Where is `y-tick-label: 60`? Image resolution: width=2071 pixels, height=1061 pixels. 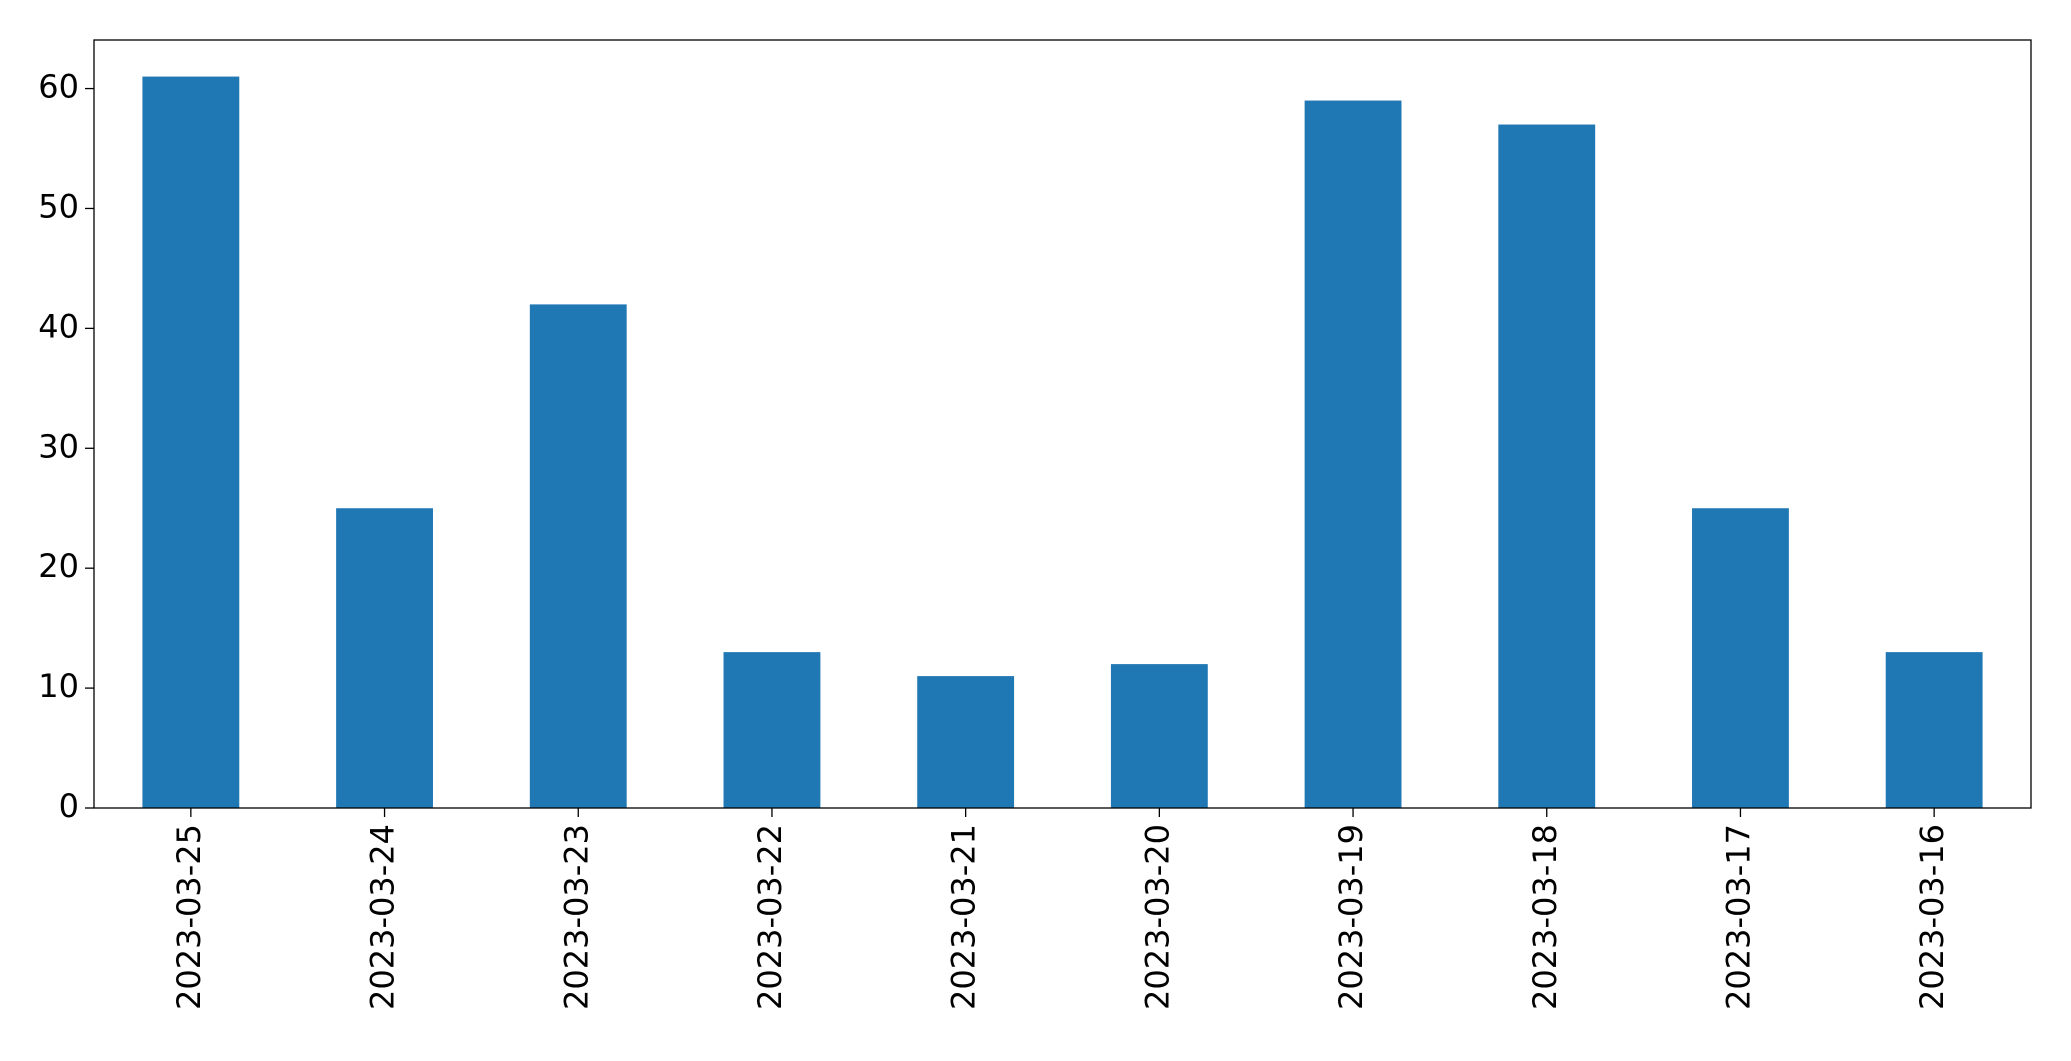 y-tick-label: 60 is located at coordinates (58, 87).